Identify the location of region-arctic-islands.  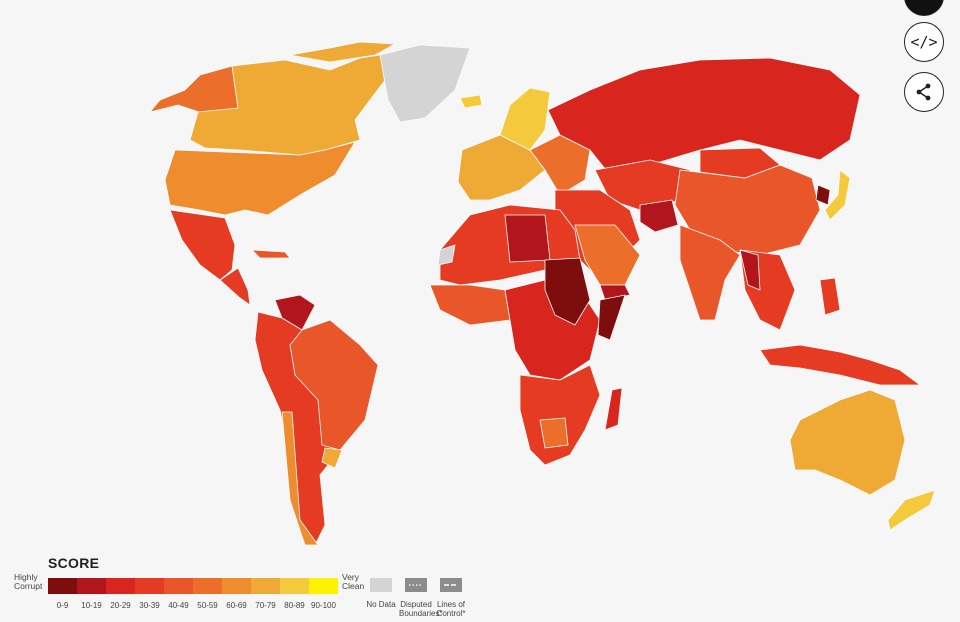
(342, 52).